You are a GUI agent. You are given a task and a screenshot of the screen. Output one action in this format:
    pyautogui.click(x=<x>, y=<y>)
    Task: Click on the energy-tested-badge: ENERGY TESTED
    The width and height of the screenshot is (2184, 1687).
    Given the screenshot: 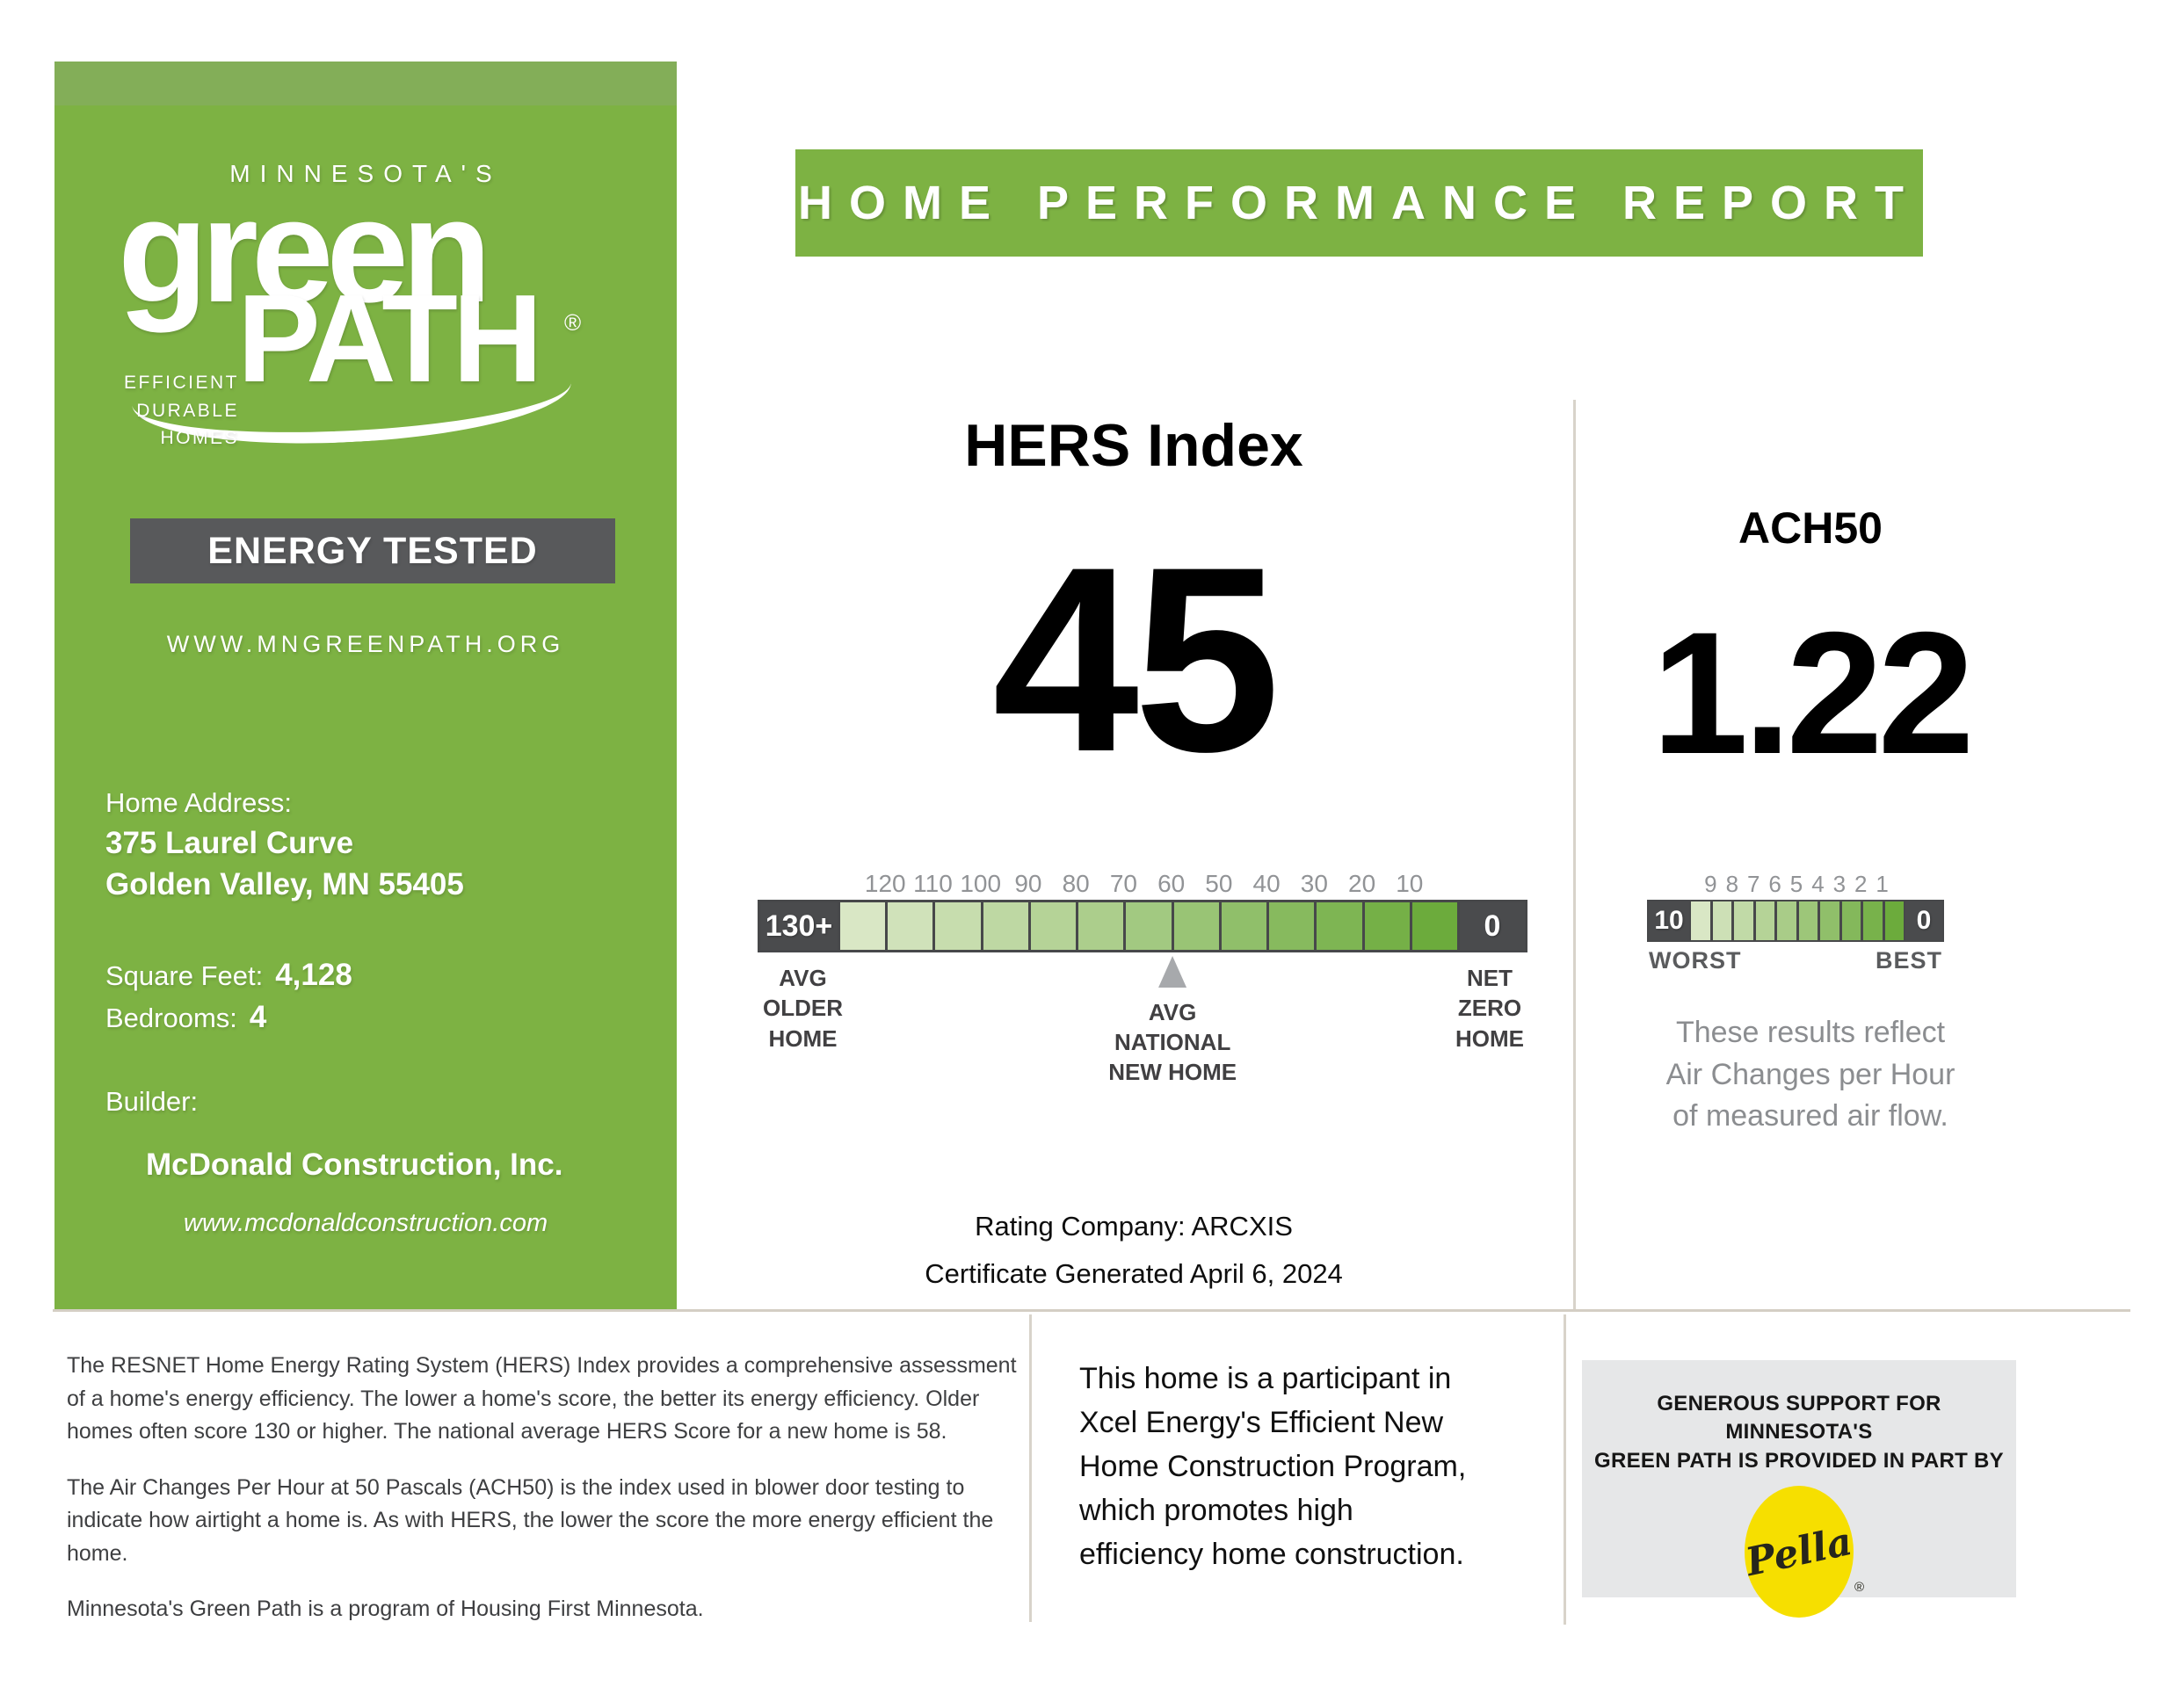 What is the action you would take?
    pyautogui.click(x=372, y=550)
    